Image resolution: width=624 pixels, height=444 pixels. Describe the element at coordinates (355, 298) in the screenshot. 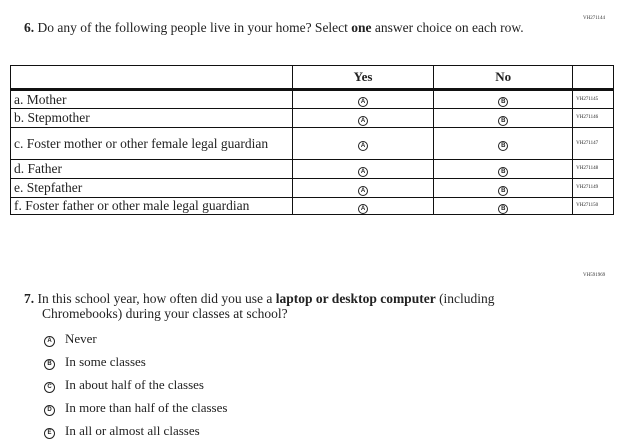

I see `question-emphasis: laptop or desktop computer` at that location.